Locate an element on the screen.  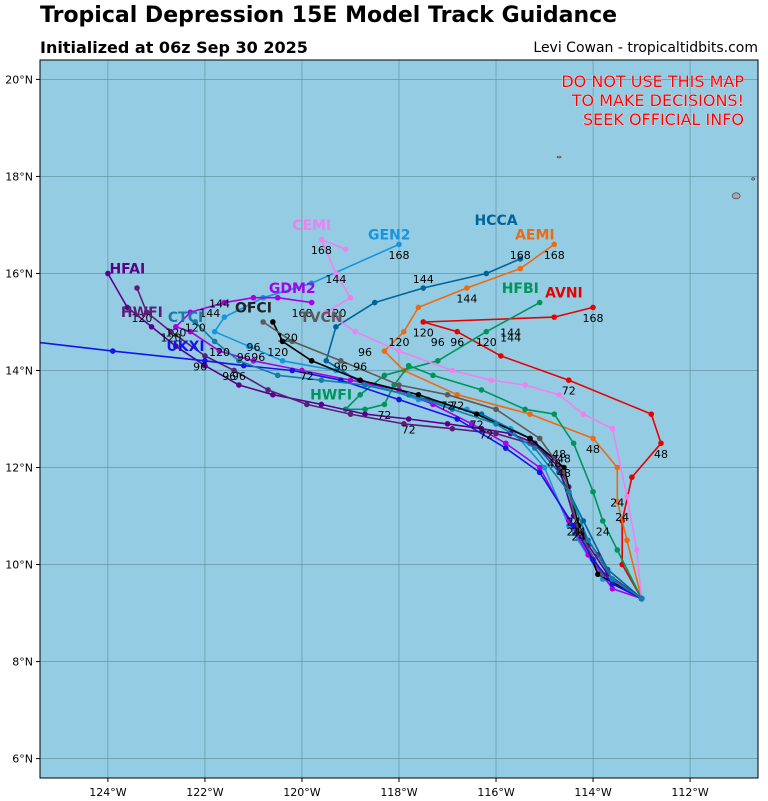
x-tick-label: 116°W is located at coordinates (495, 792).